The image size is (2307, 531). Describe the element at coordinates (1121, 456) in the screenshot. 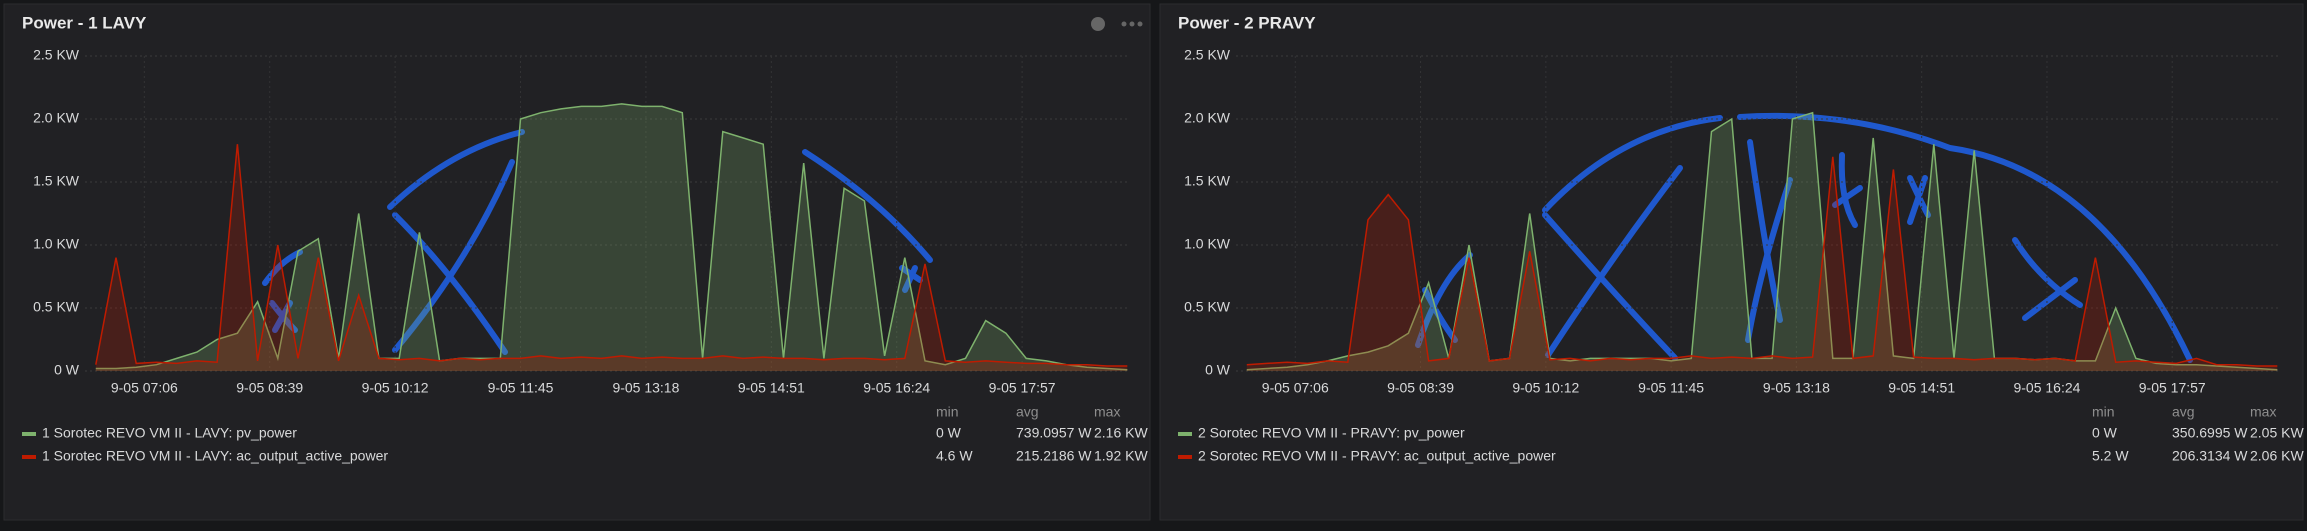

I see `legend-value: 1.92 KW` at that location.